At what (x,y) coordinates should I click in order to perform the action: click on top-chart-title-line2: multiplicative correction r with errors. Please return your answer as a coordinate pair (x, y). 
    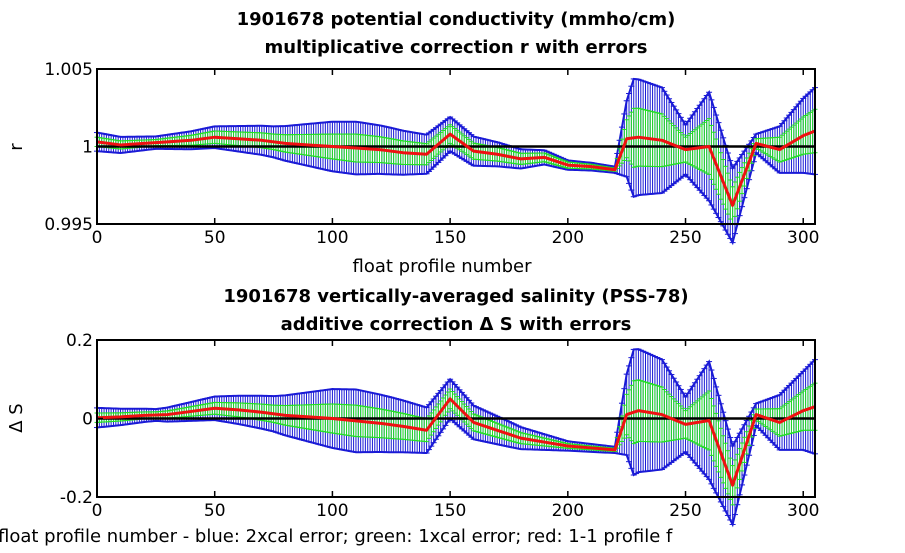
    Looking at the image, I should click on (456, 47).